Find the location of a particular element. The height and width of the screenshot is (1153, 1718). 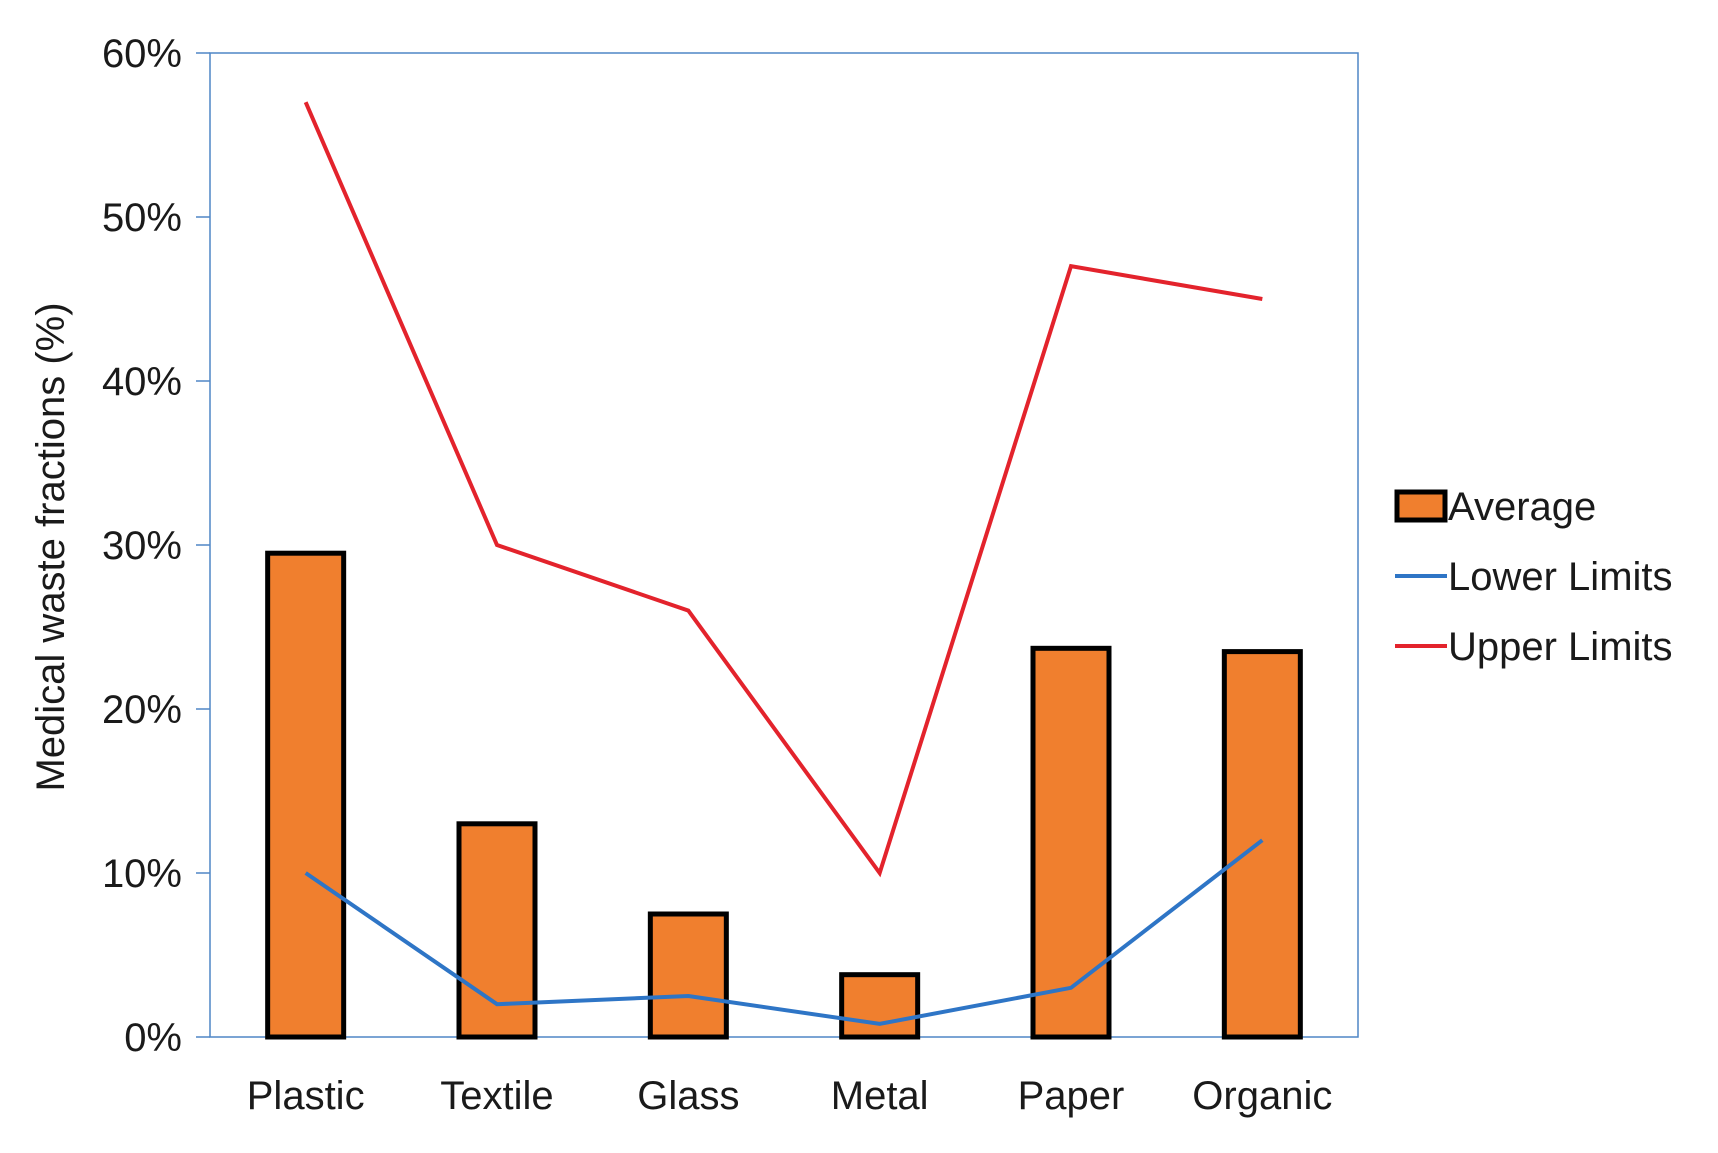

y-tick-label: 0% is located at coordinates (153, 1038).